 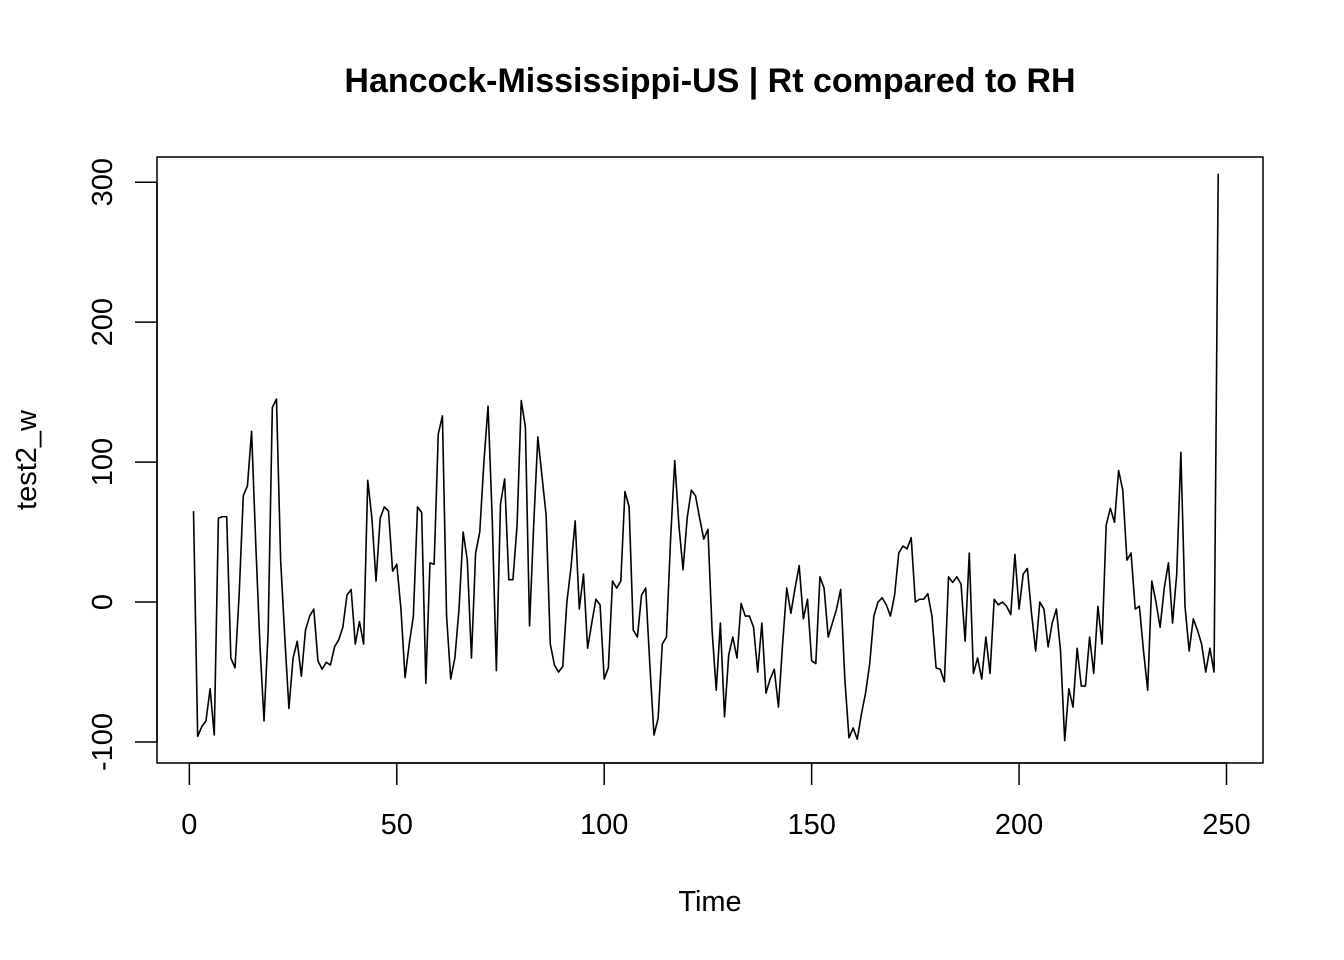 What do you see at coordinates (604, 825) in the screenshot?
I see `x-tick-label: 100` at bounding box center [604, 825].